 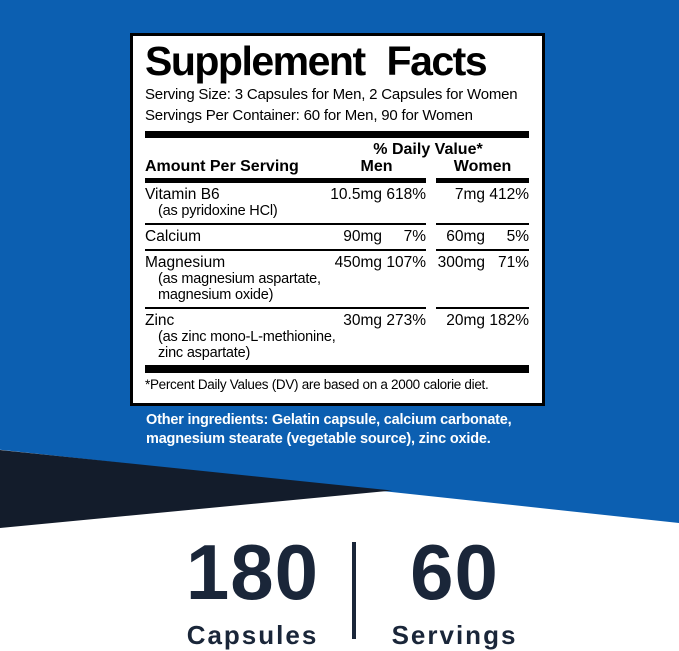 What do you see at coordinates (509, 194) in the screenshot?
I see `women-daily-value: 412%` at bounding box center [509, 194].